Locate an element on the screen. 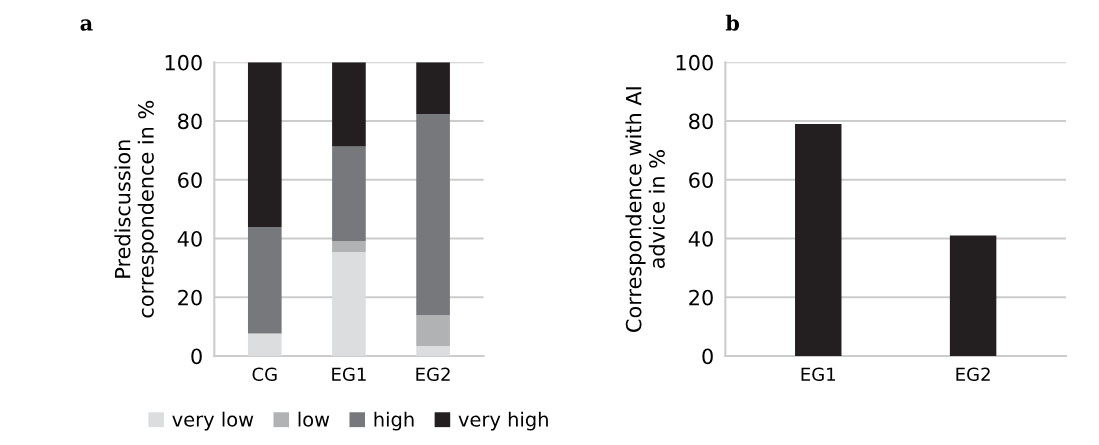  legend-label: high is located at coordinates (394, 421).